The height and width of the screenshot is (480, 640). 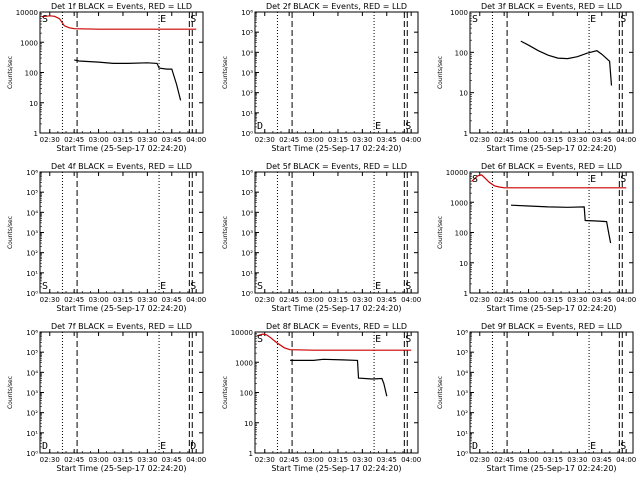 What do you see at coordinates (551, 326) in the screenshot?
I see `panel-title: Det 9f BLACK = Events, RED = LLD` at bounding box center [551, 326].